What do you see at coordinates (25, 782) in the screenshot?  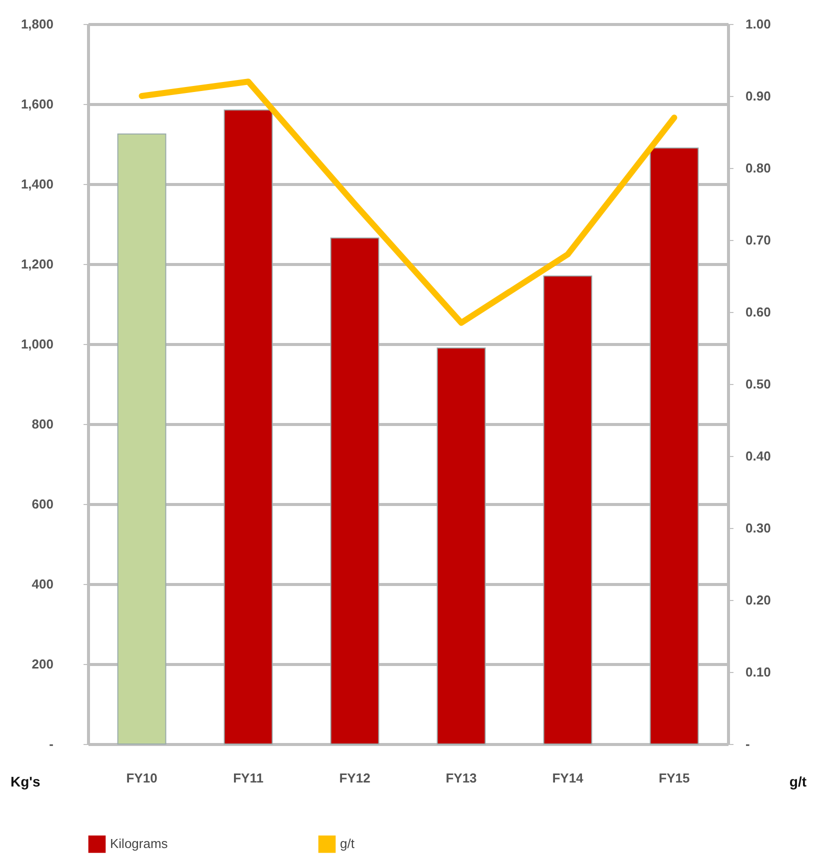 I see `y-axis-title: Kg's` at bounding box center [25, 782].